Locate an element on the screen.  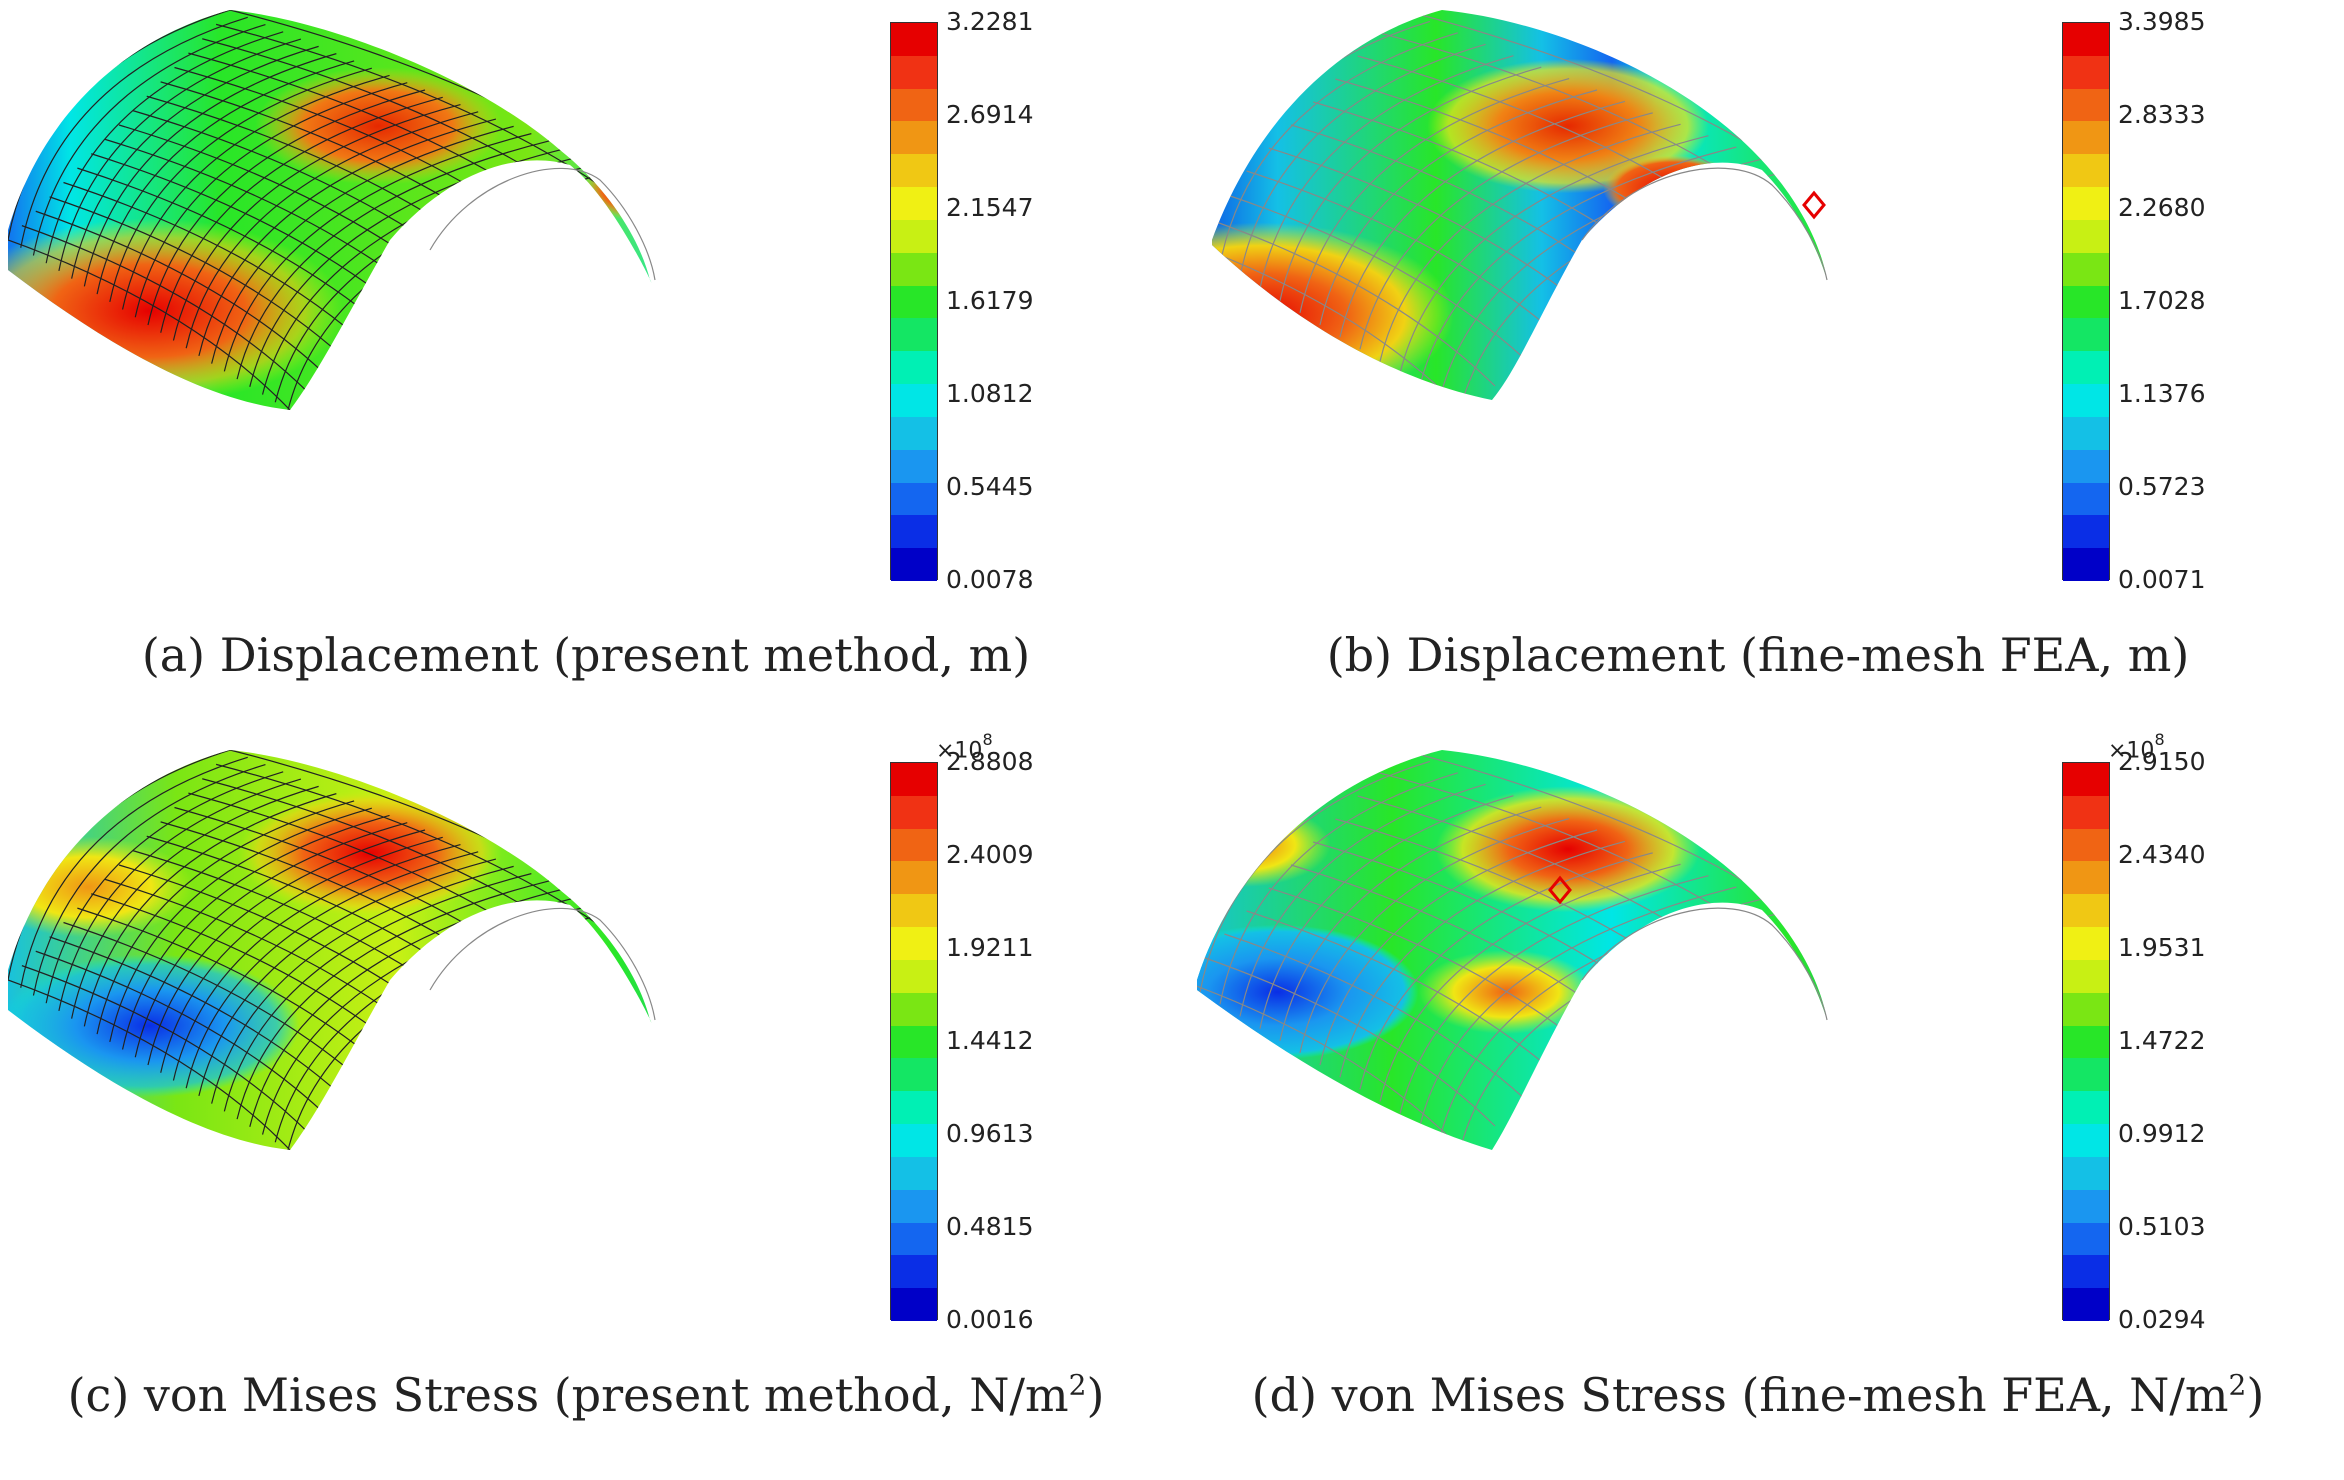
marker-diamond is located at coordinates (1814, 205).